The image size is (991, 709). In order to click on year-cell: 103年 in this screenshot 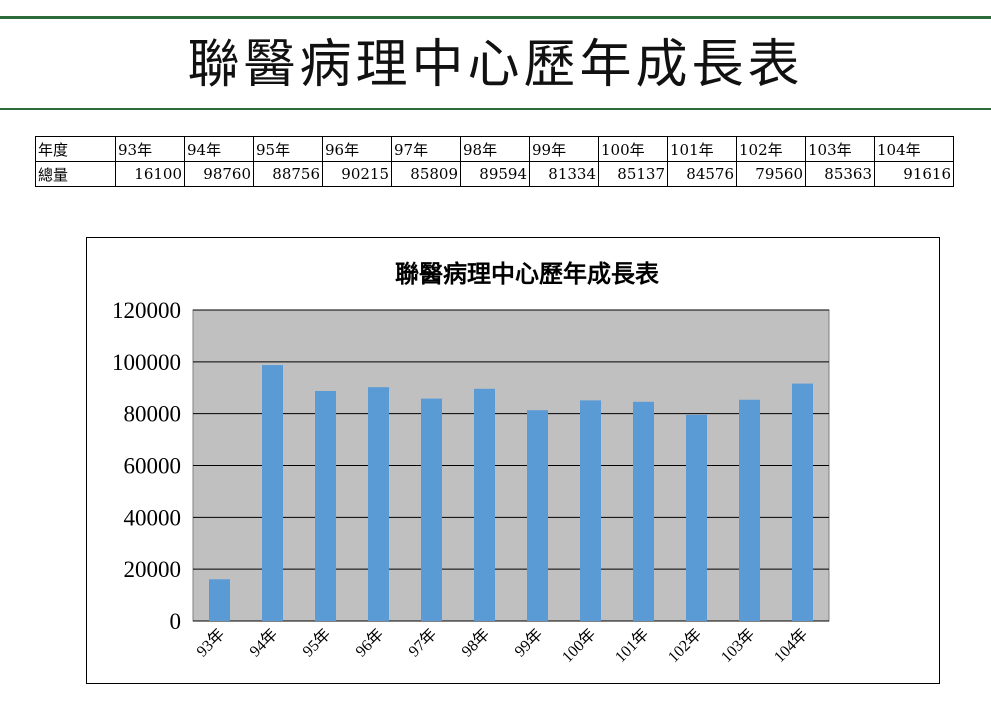, I will do `click(840, 149)`.